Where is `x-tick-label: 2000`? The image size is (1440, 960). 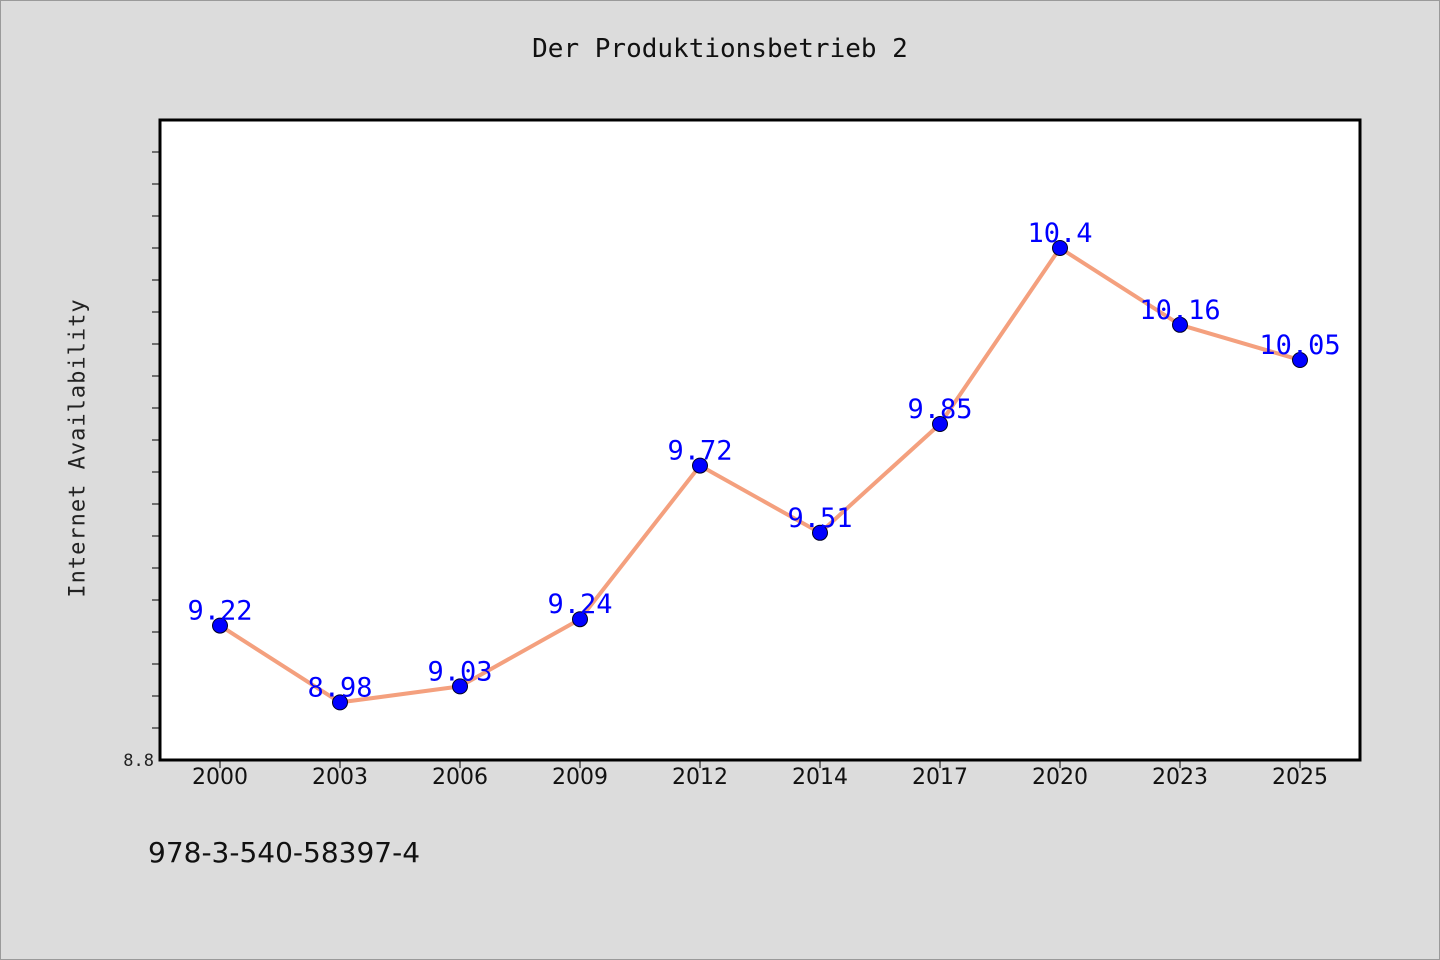
x-tick-label: 2000 is located at coordinates (220, 777).